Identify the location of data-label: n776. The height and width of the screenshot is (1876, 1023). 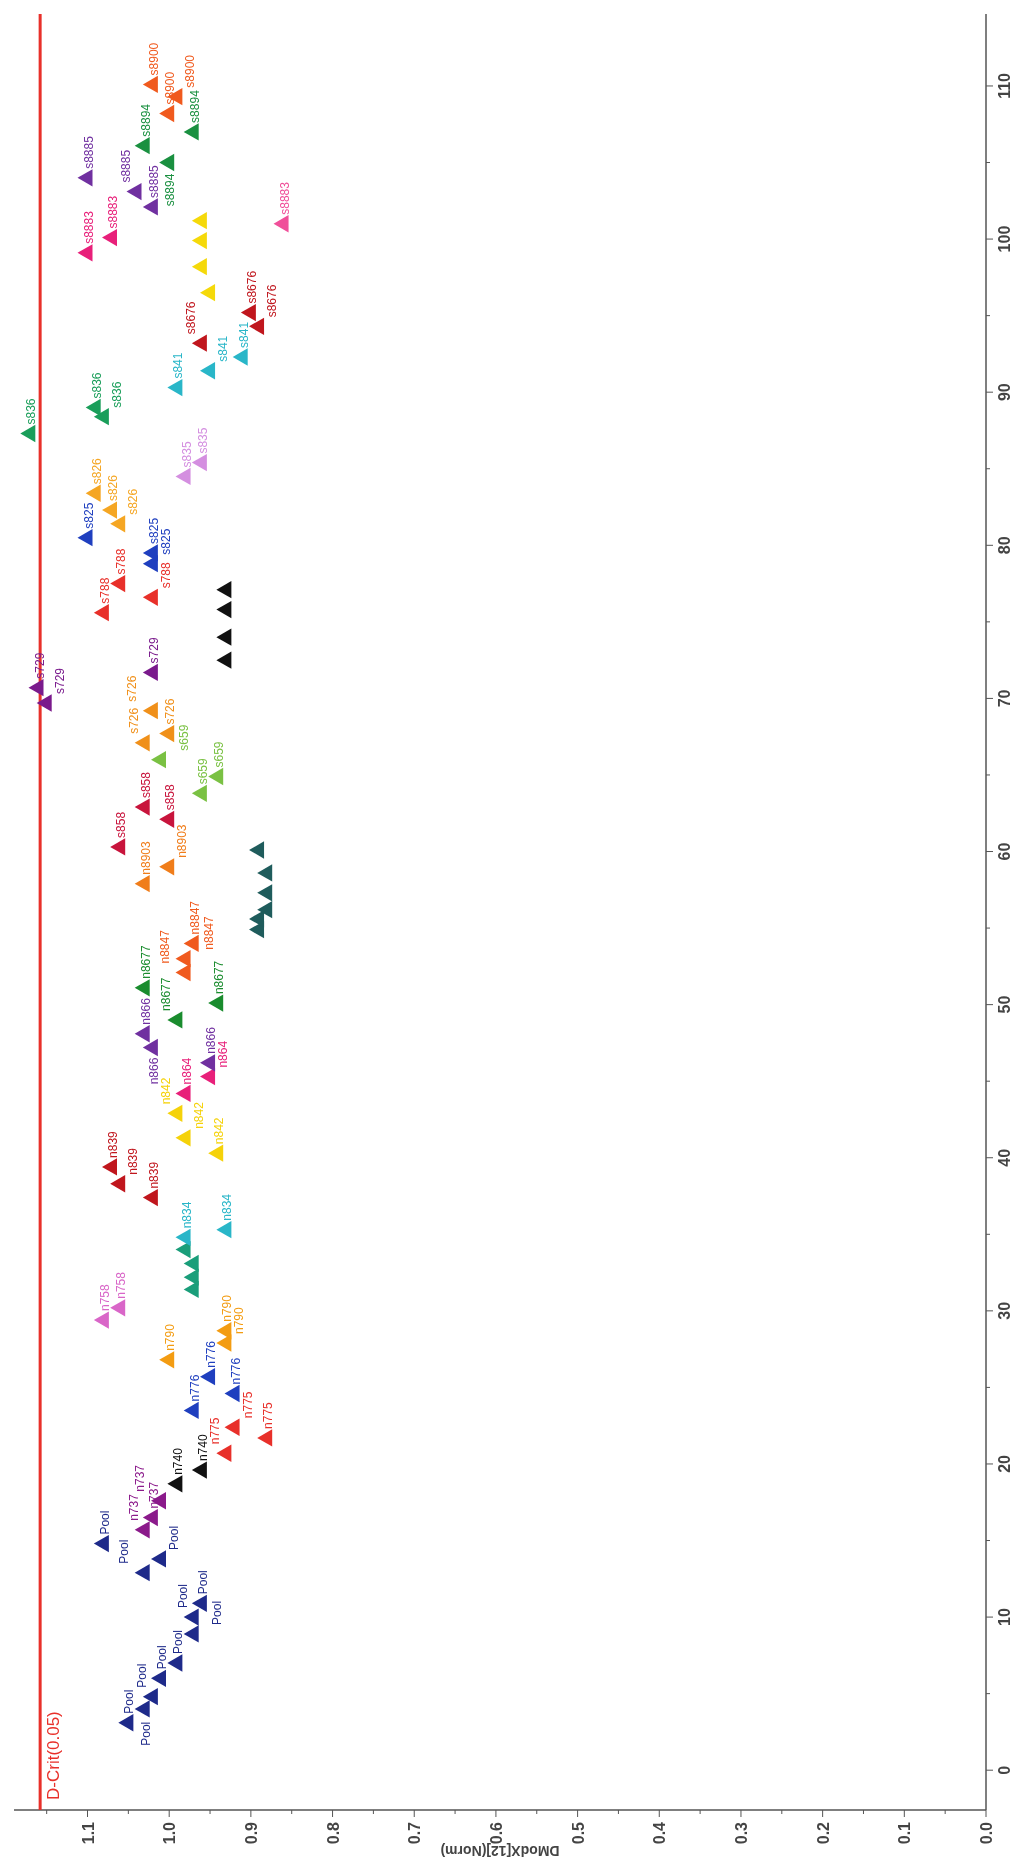
(194, 1388).